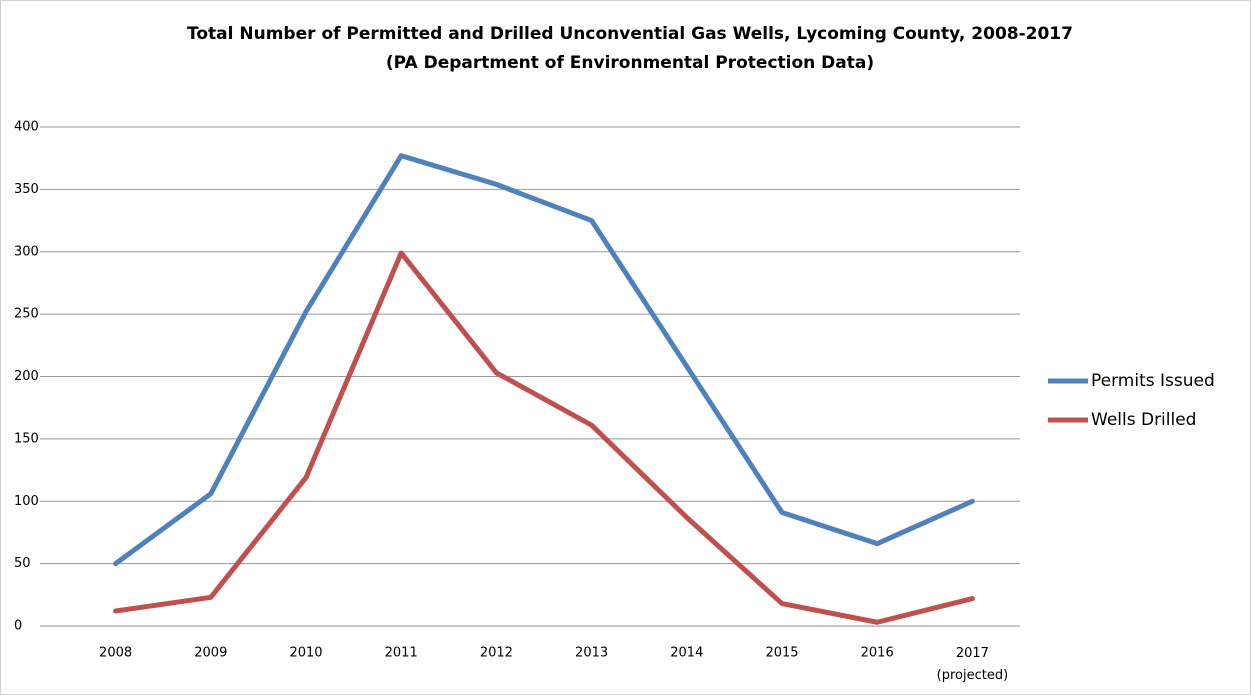  I want to click on x-tick-label: 2016, so click(877, 653).